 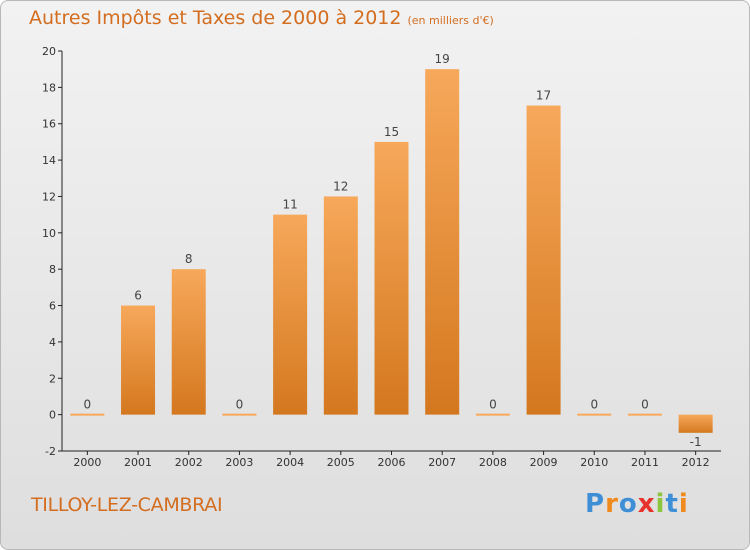 What do you see at coordinates (49, 51) in the screenshot?
I see `y-tick-label: 20` at bounding box center [49, 51].